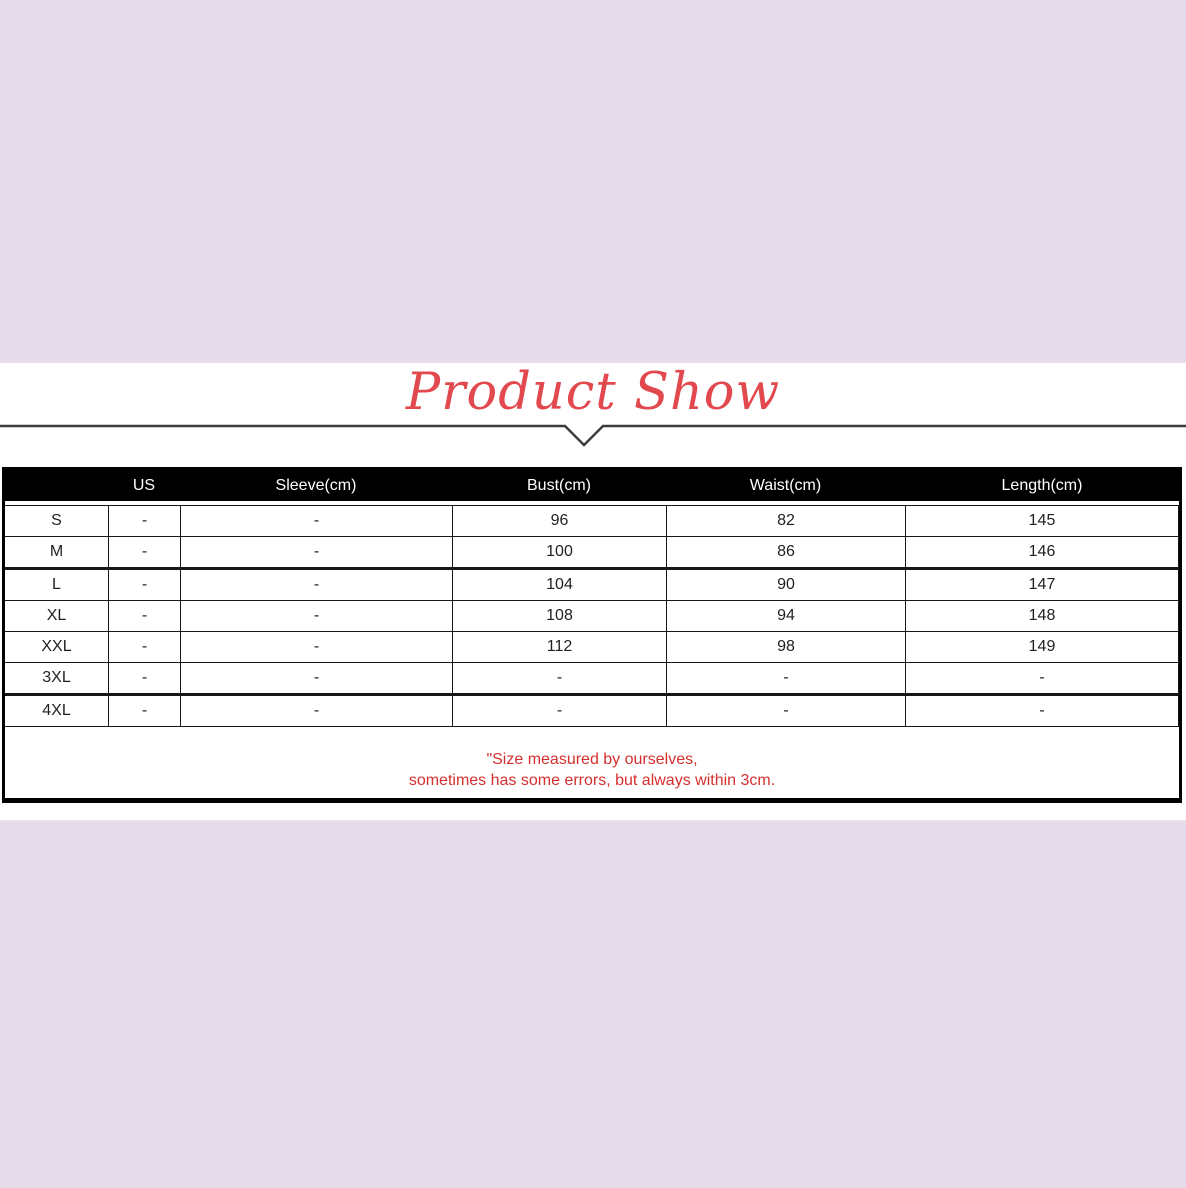 This screenshot has height=1188, width=1186. I want to click on size-label: 3XL, so click(56, 677).